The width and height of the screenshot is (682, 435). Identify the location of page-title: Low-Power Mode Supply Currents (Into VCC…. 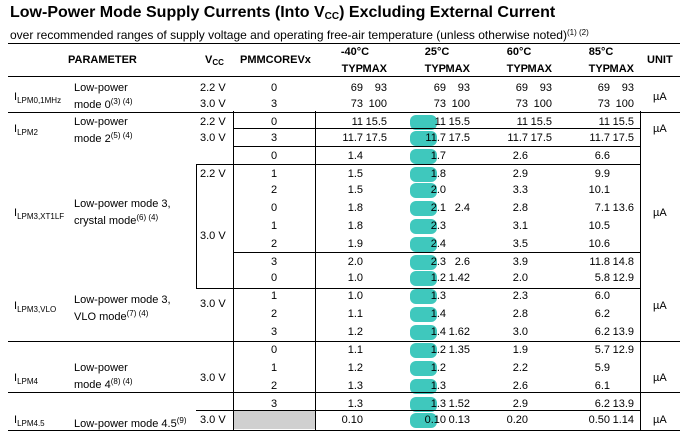
(283, 13).